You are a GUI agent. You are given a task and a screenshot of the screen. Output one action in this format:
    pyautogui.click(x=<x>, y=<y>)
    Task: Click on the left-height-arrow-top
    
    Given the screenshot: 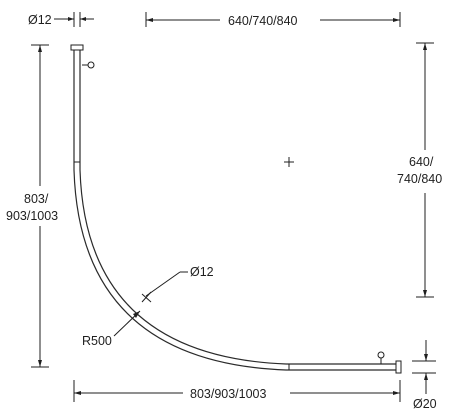 What is the action you would take?
    pyautogui.click(x=40, y=48)
    